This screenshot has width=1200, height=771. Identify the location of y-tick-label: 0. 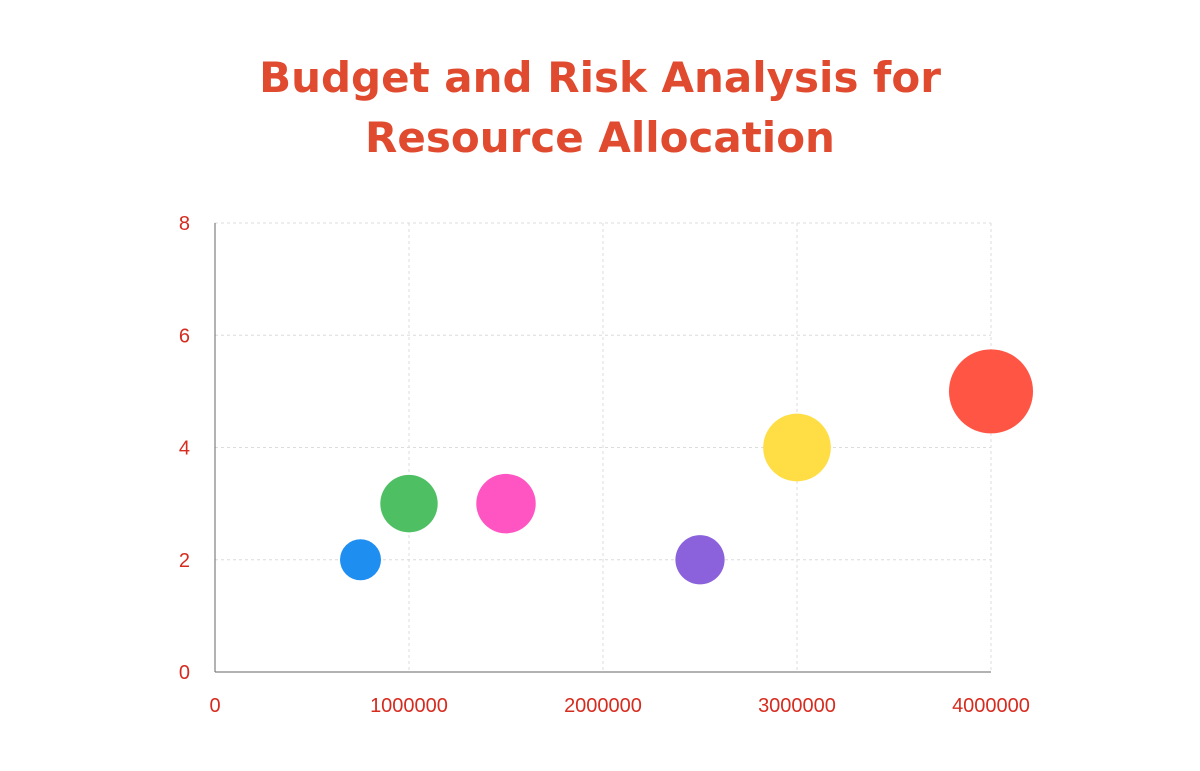
(184, 673).